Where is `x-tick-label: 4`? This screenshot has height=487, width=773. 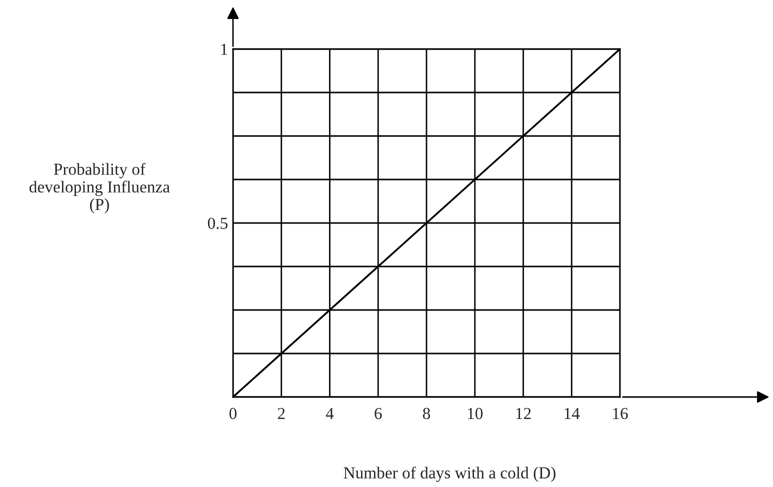
x-tick-label: 4 is located at coordinates (330, 413).